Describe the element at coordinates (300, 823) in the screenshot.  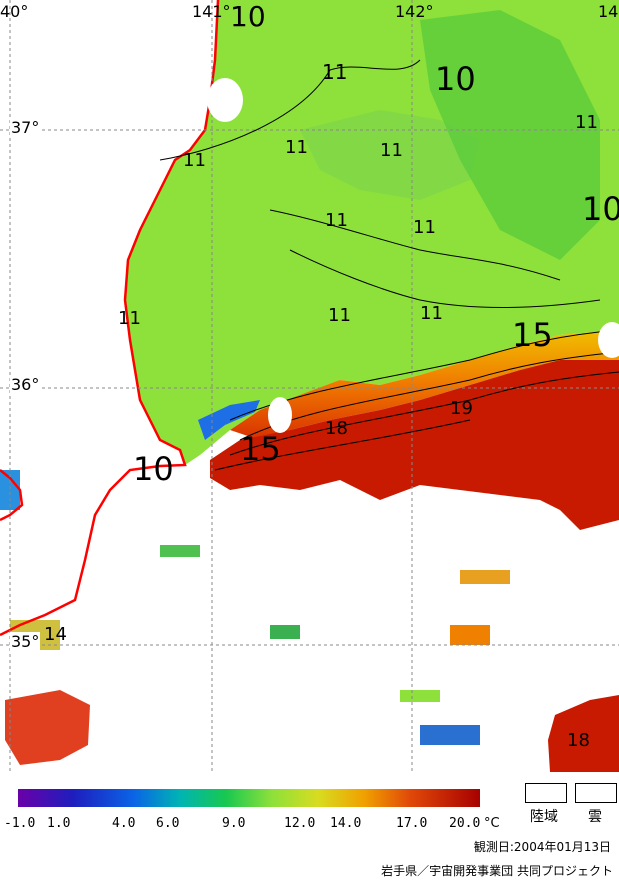
I see `colorbar-tick-label: 12.0` at that location.